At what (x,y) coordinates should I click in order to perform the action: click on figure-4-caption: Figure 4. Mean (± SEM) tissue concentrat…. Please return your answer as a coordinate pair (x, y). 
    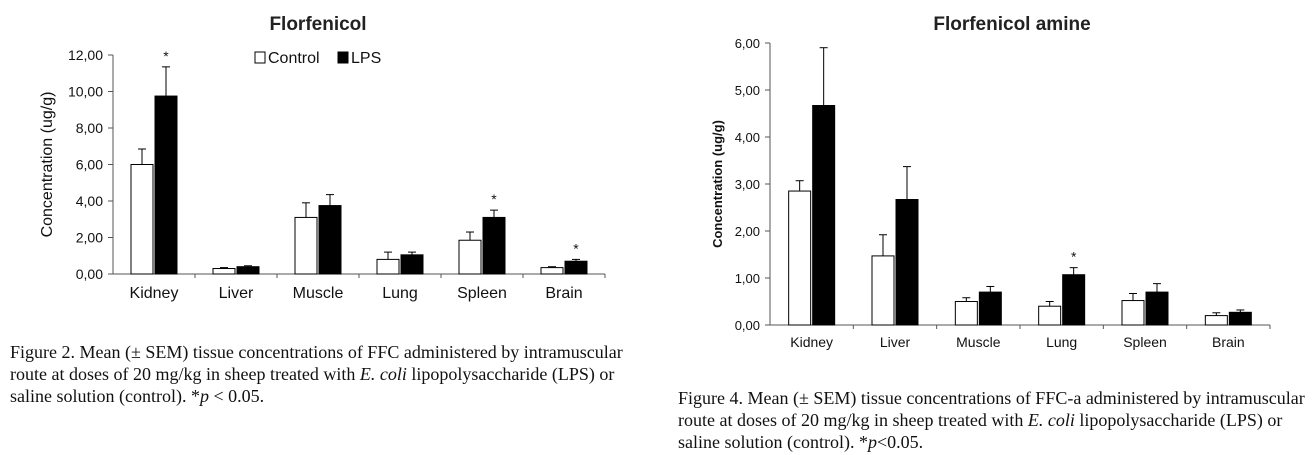
    Looking at the image, I should click on (993, 420).